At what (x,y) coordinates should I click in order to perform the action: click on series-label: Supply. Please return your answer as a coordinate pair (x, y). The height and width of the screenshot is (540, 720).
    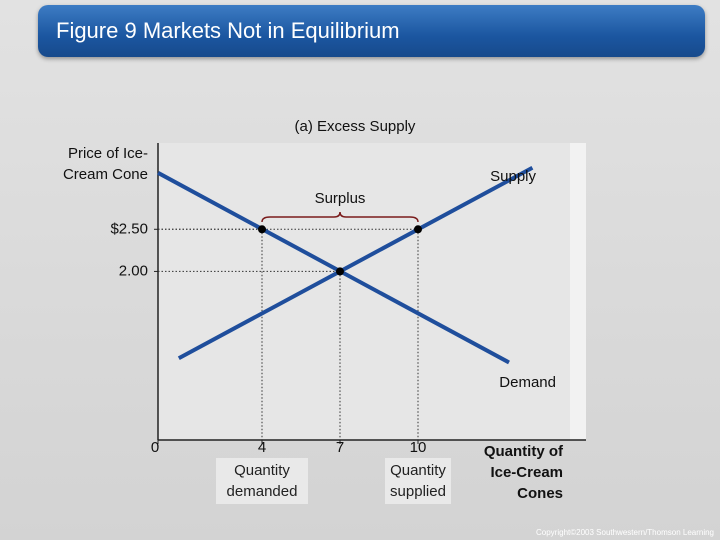
    Looking at the image, I should click on (513, 176).